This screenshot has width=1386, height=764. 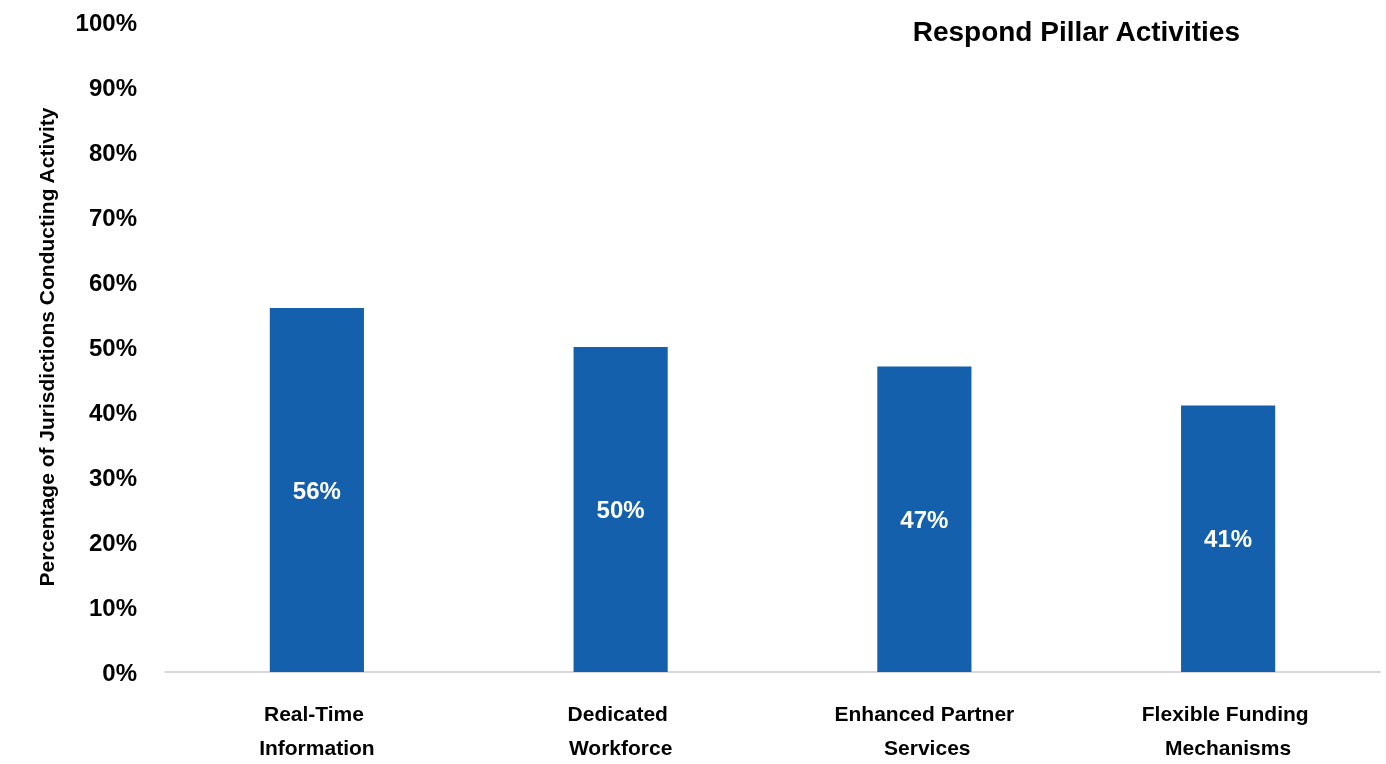 I want to click on y-tick-label: 100%, so click(x=106, y=22).